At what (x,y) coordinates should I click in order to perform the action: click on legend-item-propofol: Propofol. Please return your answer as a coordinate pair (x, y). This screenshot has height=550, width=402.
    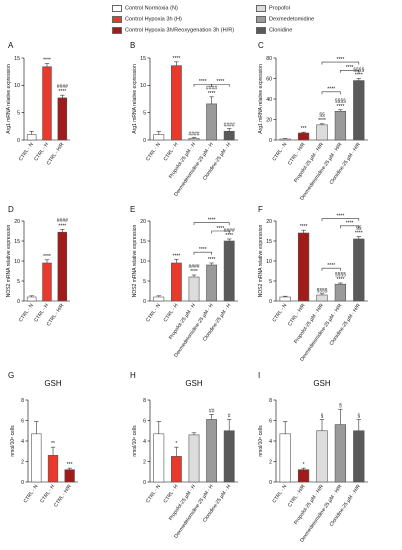
    Looking at the image, I should click on (273, 8).